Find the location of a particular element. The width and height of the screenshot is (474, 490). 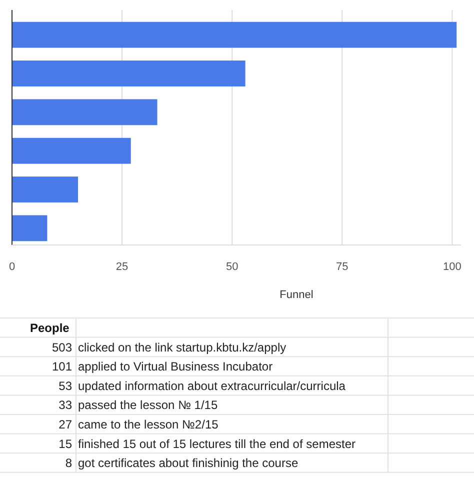

x-axis-title: Funnel is located at coordinates (297, 295).